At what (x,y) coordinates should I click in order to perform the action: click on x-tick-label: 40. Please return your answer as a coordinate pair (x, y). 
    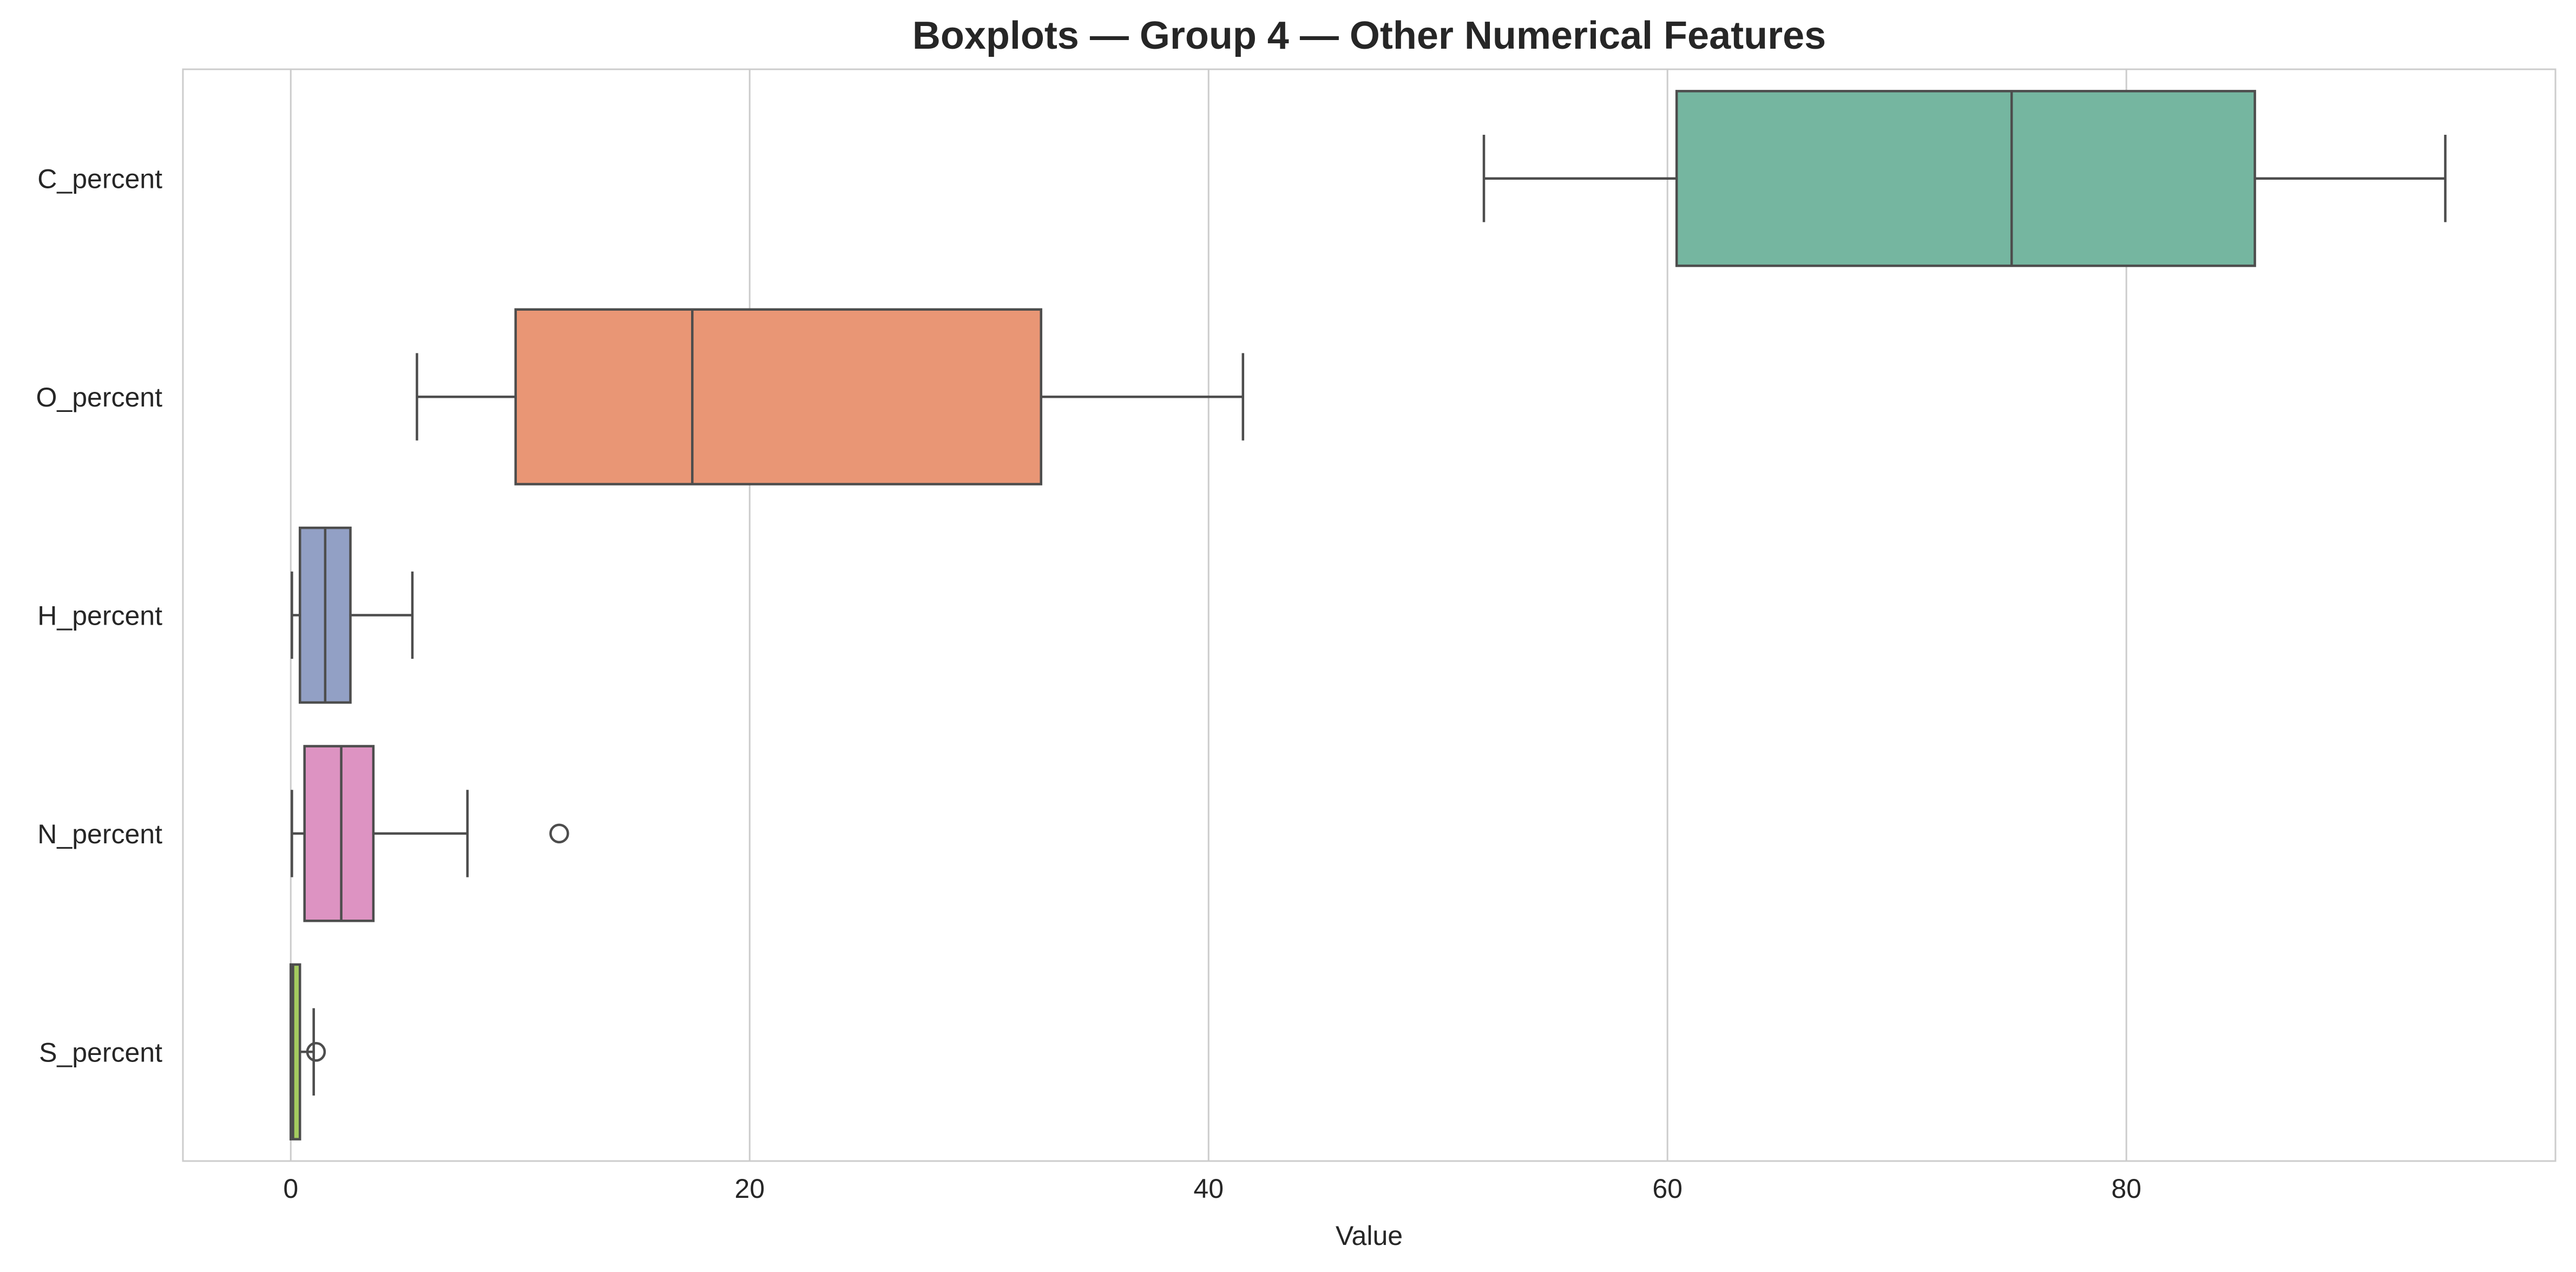
    Looking at the image, I should click on (1208, 1188).